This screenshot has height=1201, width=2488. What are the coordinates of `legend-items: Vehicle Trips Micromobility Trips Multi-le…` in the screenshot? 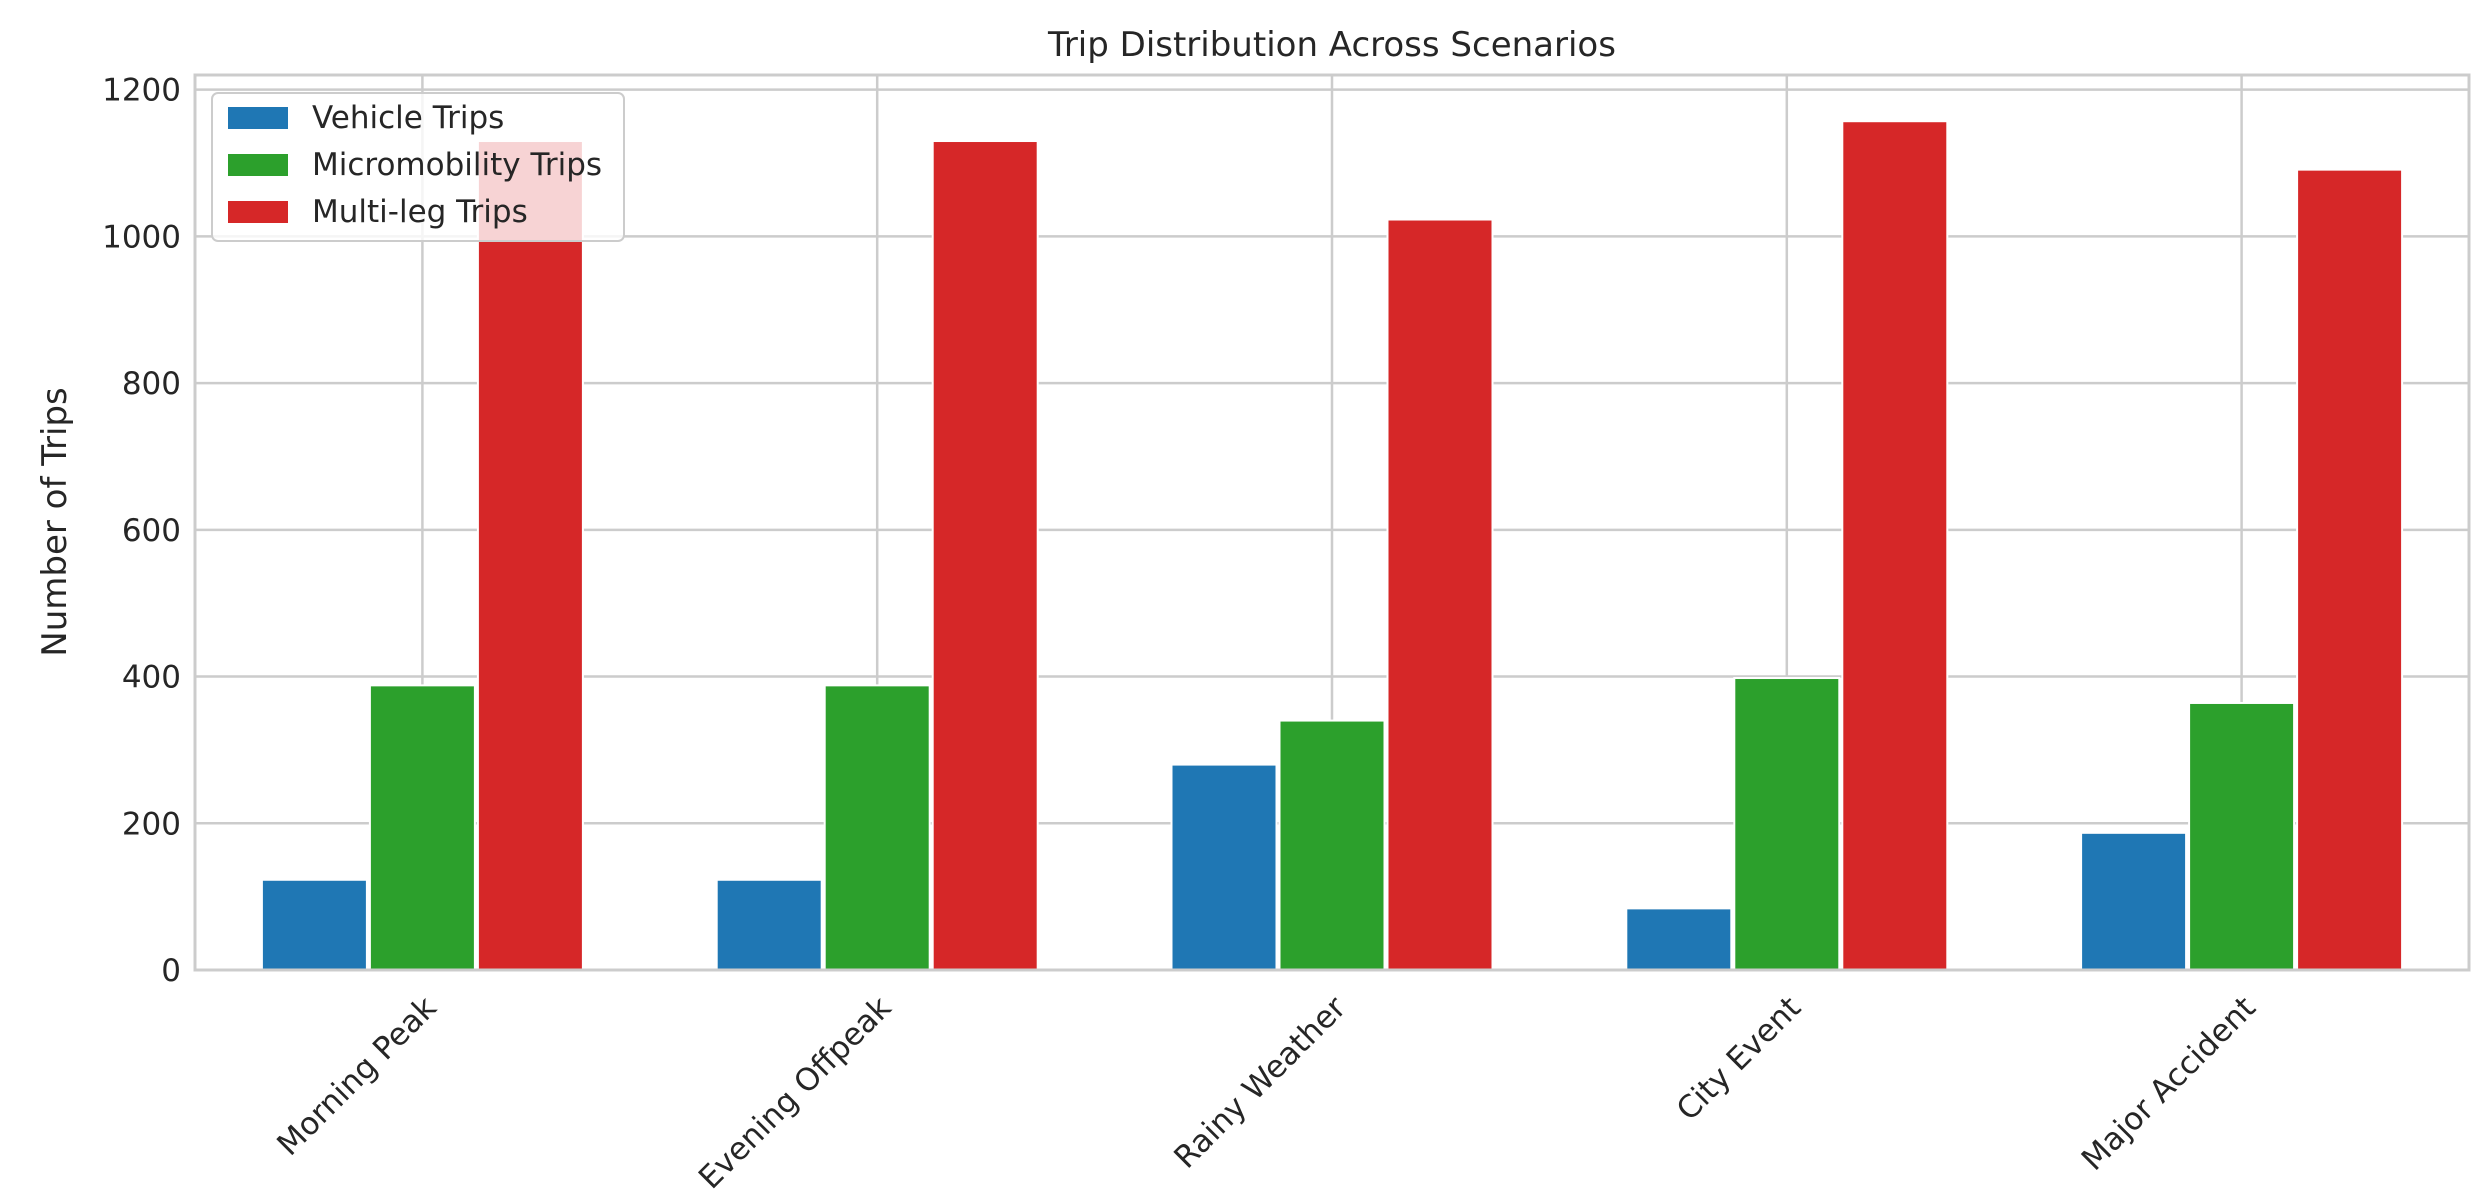 It's located at (415, 165).